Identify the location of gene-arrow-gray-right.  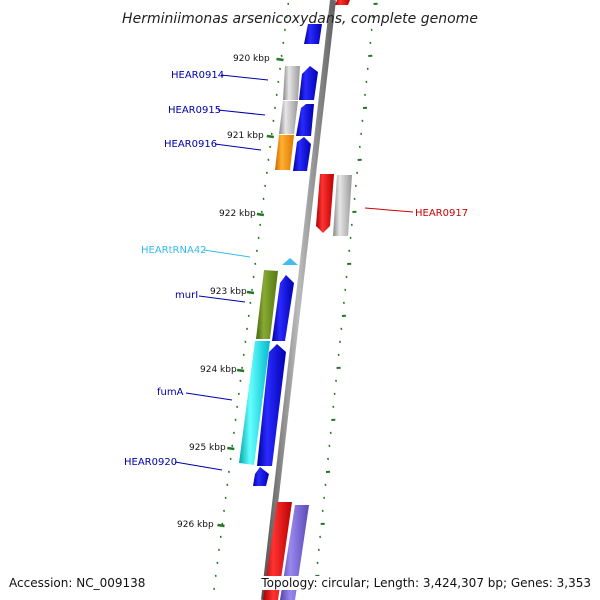
(342, 205).